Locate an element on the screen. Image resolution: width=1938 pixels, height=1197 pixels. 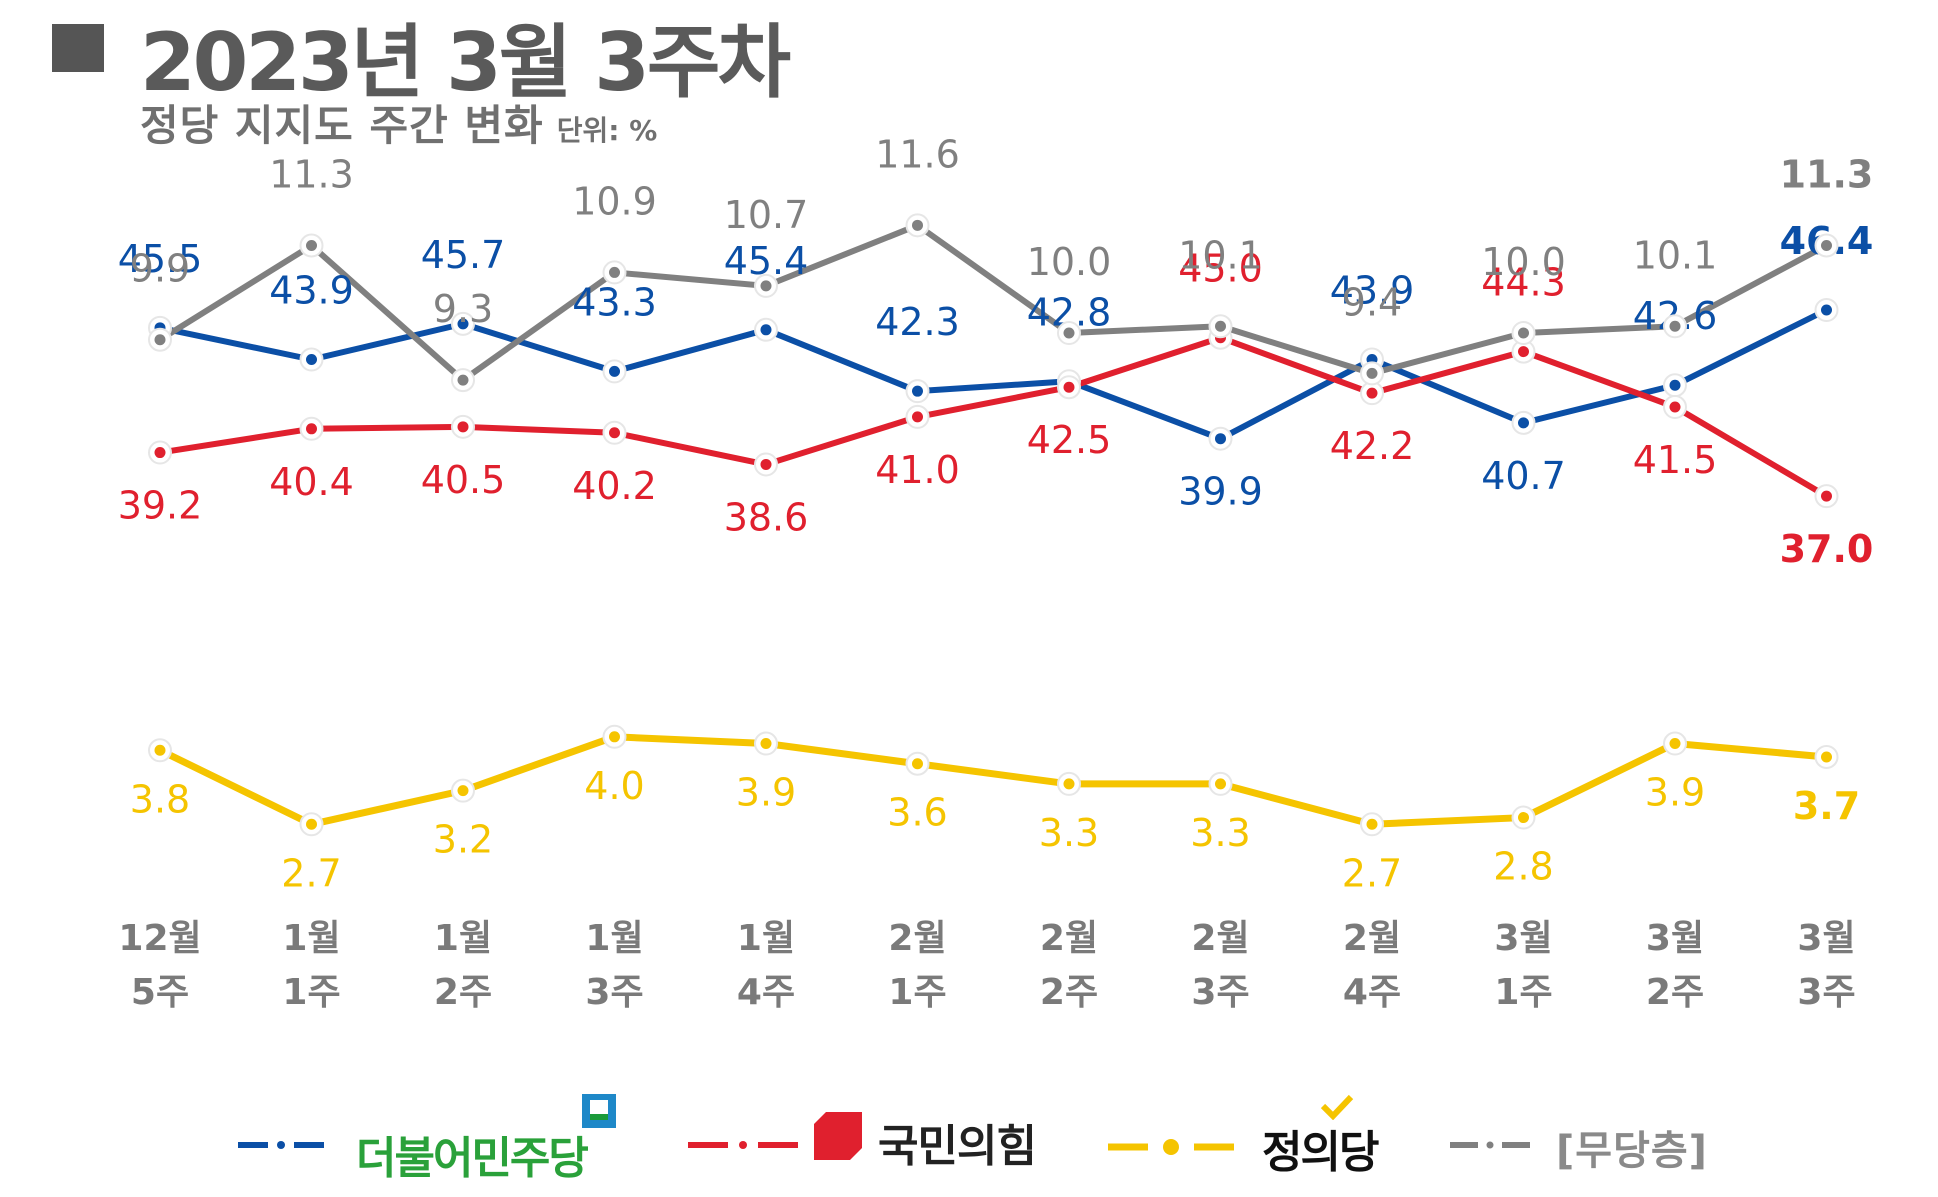
data-label-ppp: 40.5 is located at coordinates (463, 480).